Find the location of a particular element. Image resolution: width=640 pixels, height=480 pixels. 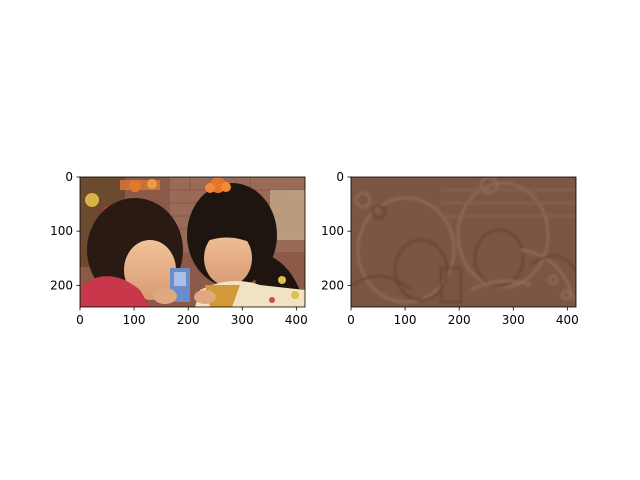

emboss-x-tick-label: 100 is located at coordinates (405, 320).